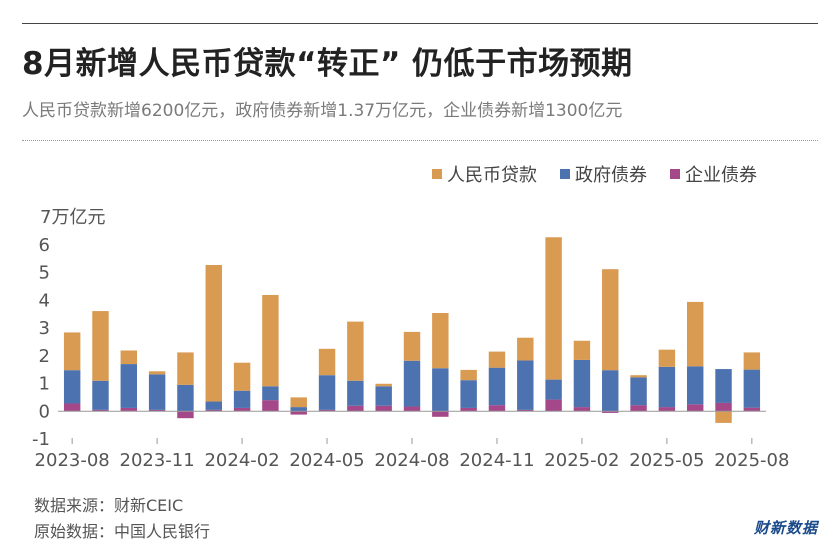 Image resolution: width=840 pixels, height=560 pixels. What do you see at coordinates (666, 460) in the screenshot?
I see `x-tick-label: 2025-05` at bounding box center [666, 460].